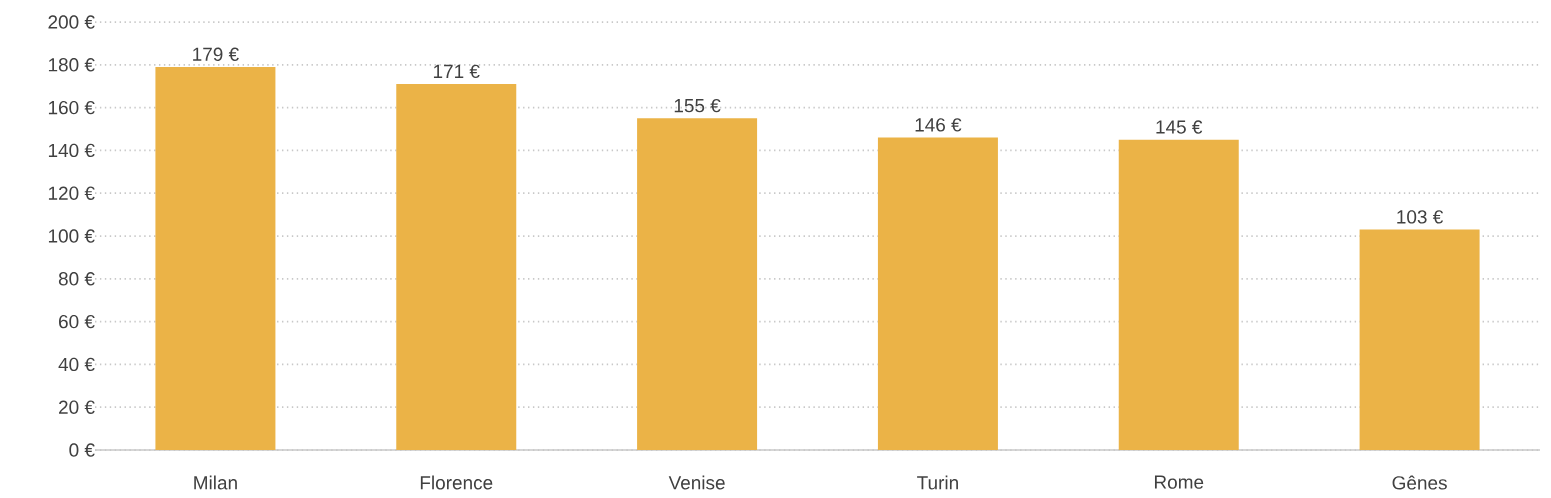 Image resolution: width=1551 pixels, height=498 pixels. What do you see at coordinates (77, 321) in the screenshot?
I see `y-tick-label: 60 €` at bounding box center [77, 321].